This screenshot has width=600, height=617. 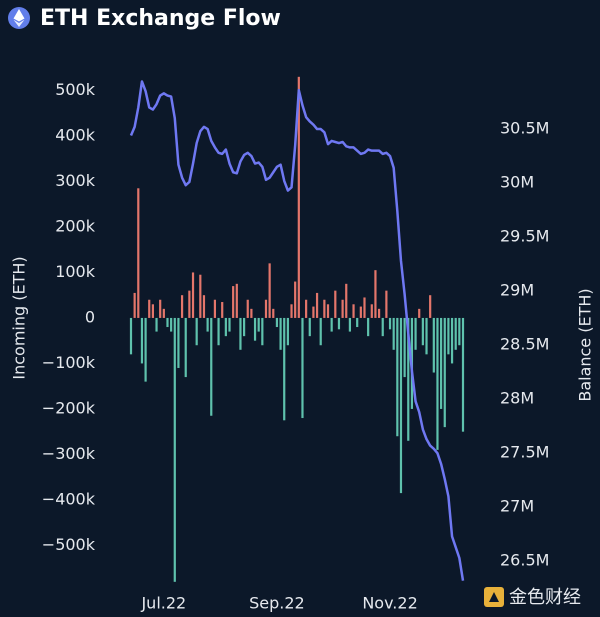 I want to click on y2-tick-label: 29M, so click(x=517, y=290).